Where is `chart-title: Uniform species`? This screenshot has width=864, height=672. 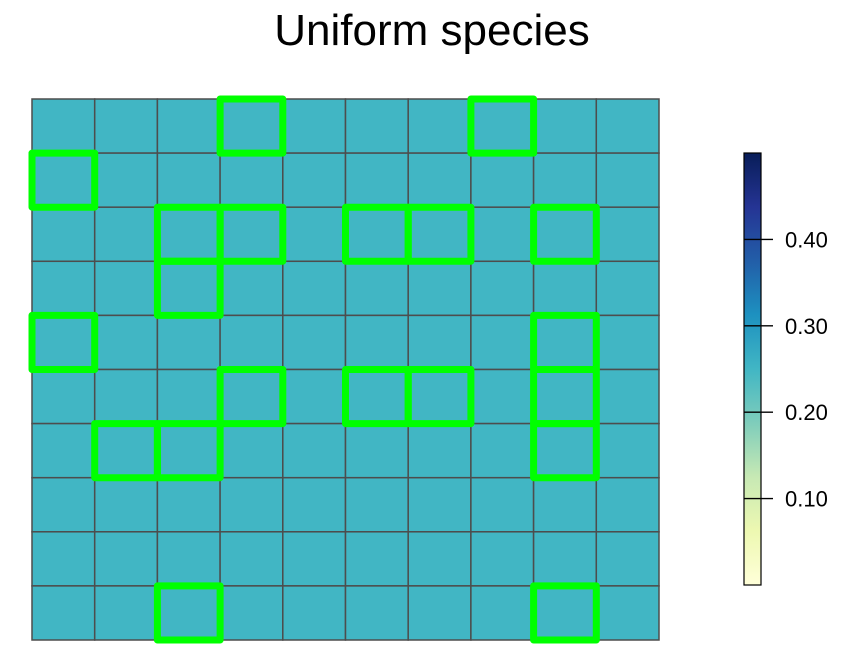 chart-title: Uniform species is located at coordinates (431, 30).